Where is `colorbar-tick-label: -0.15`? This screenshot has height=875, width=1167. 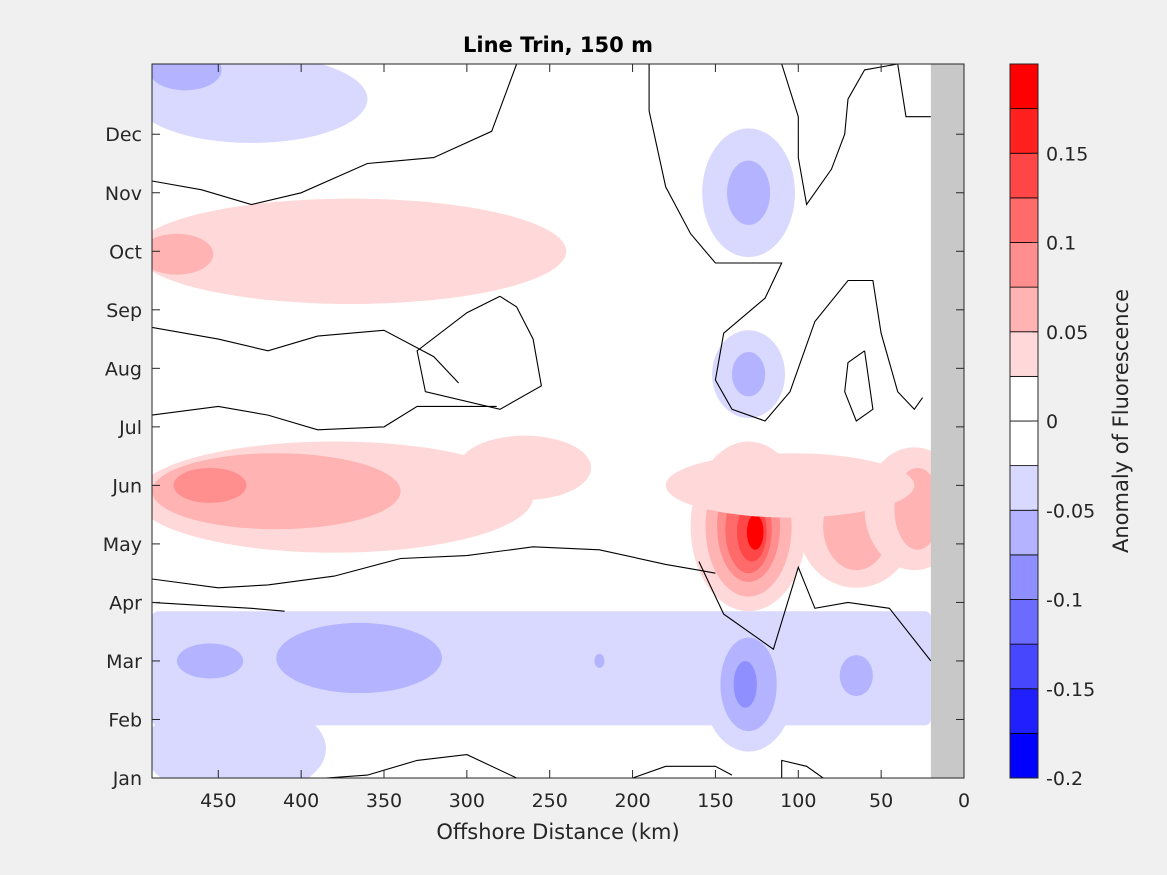
colorbar-tick-label: -0.15 is located at coordinates (1070, 690).